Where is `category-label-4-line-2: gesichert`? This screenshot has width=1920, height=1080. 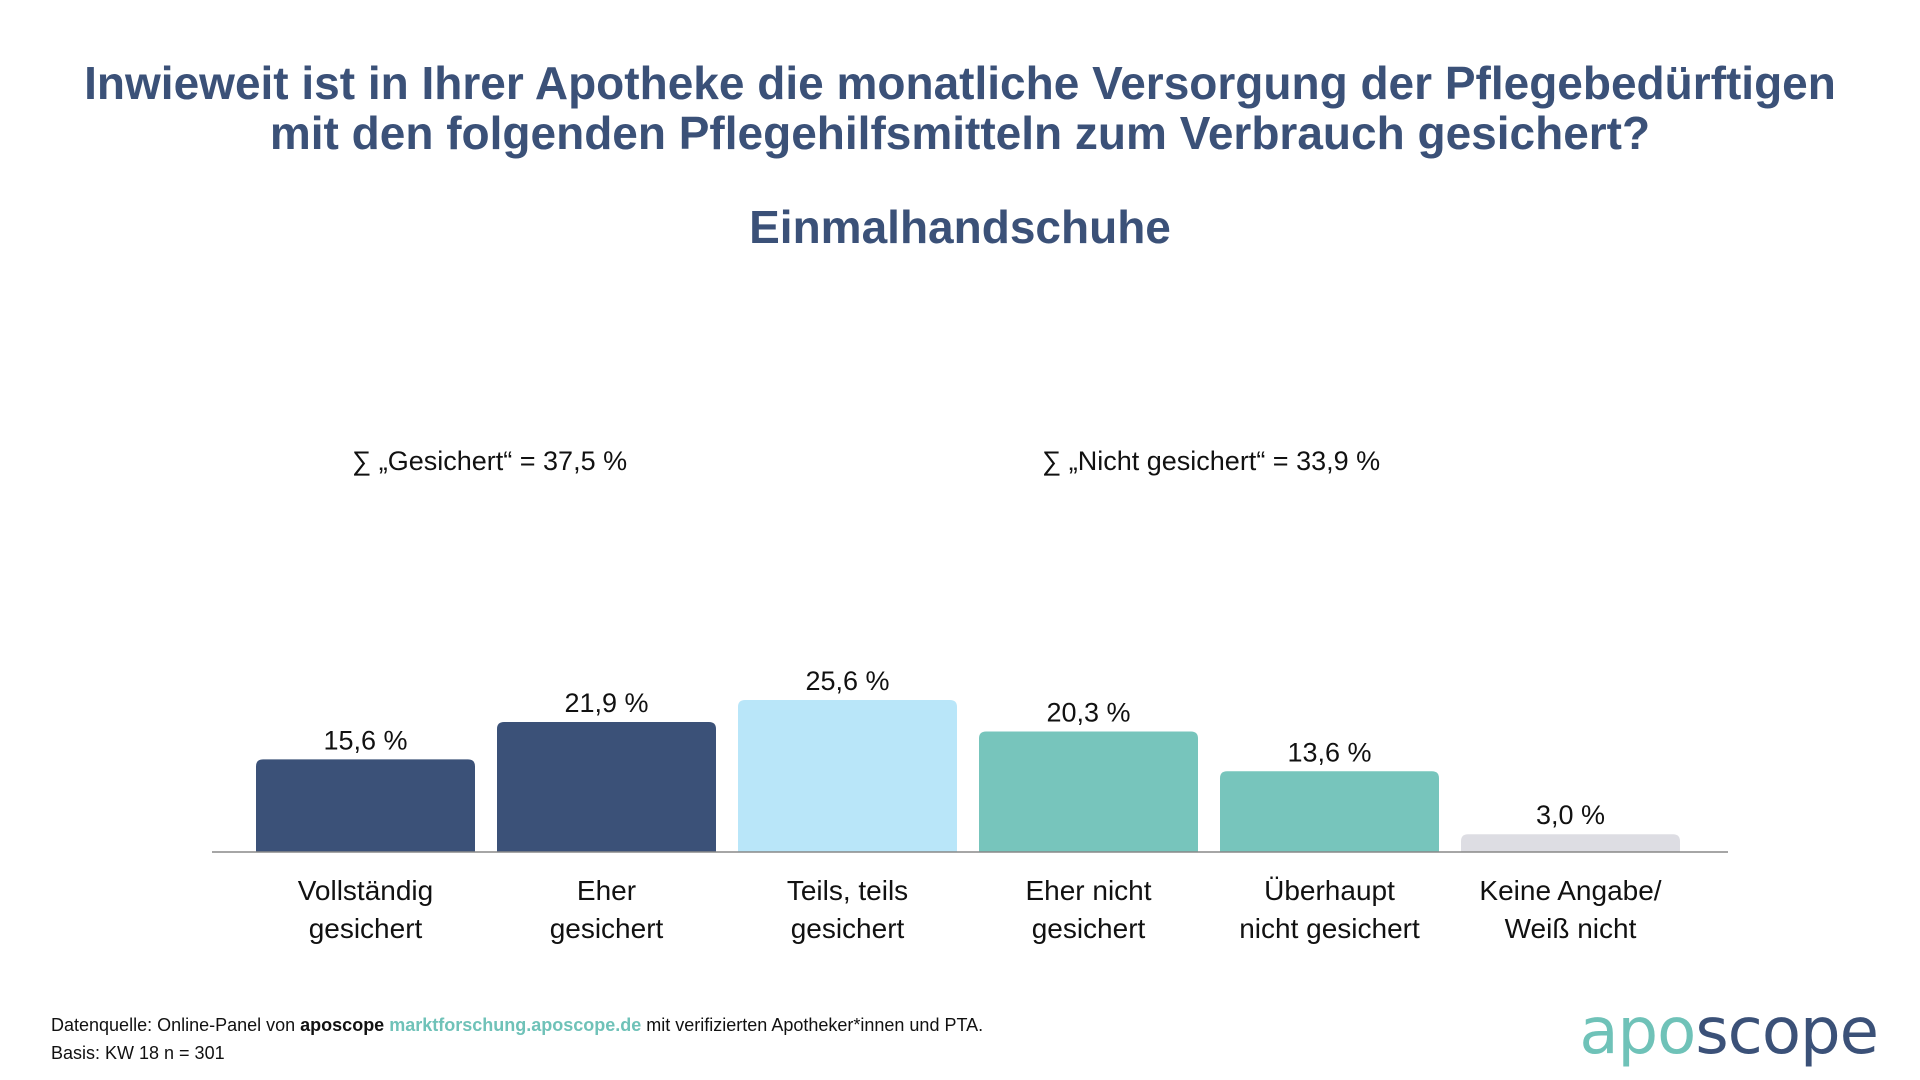
category-label-4-line-2: gesichert is located at coordinates (1088, 928).